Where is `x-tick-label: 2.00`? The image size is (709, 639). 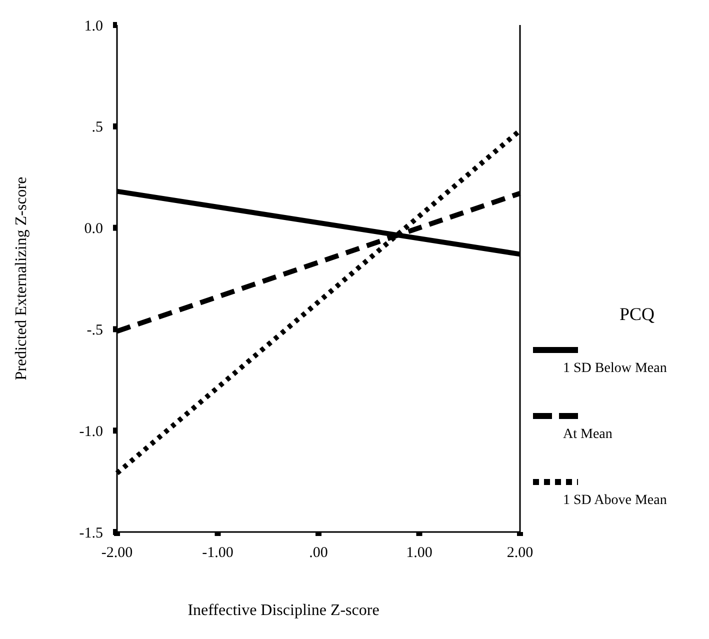 x-tick-label: 2.00 is located at coordinates (520, 553).